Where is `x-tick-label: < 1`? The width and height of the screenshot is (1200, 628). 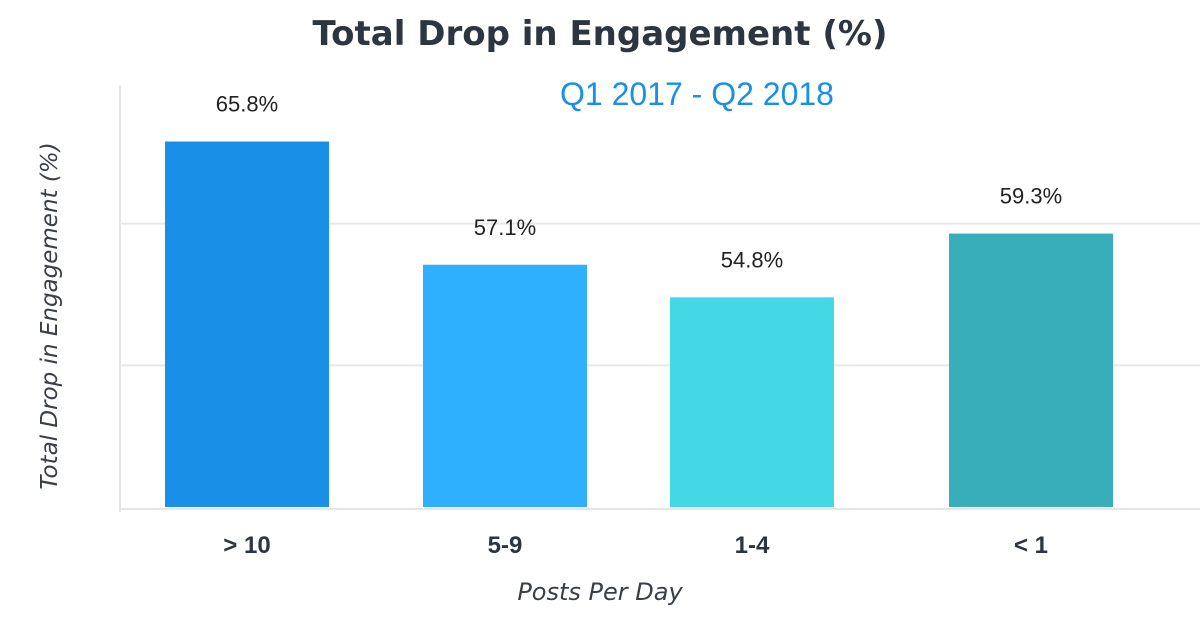
x-tick-label: < 1 is located at coordinates (1031, 545).